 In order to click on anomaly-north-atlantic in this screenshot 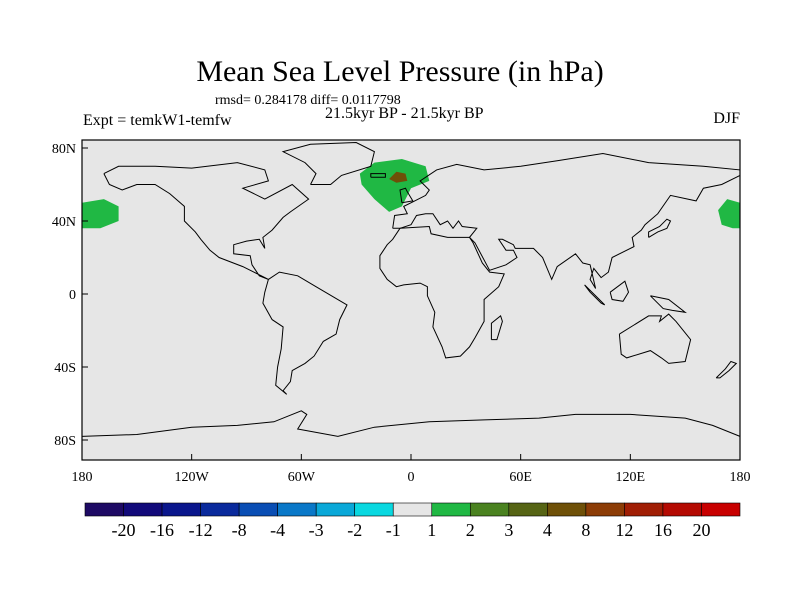, I will do `click(394, 185)`.